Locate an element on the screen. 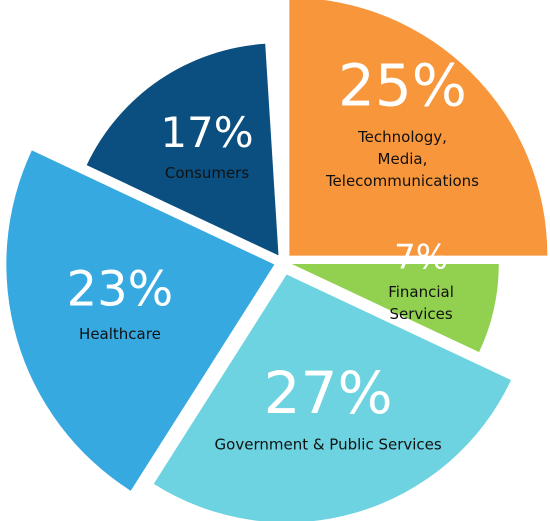 This screenshot has width=550, height=521. value-label: 27% is located at coordinates (328, 393).